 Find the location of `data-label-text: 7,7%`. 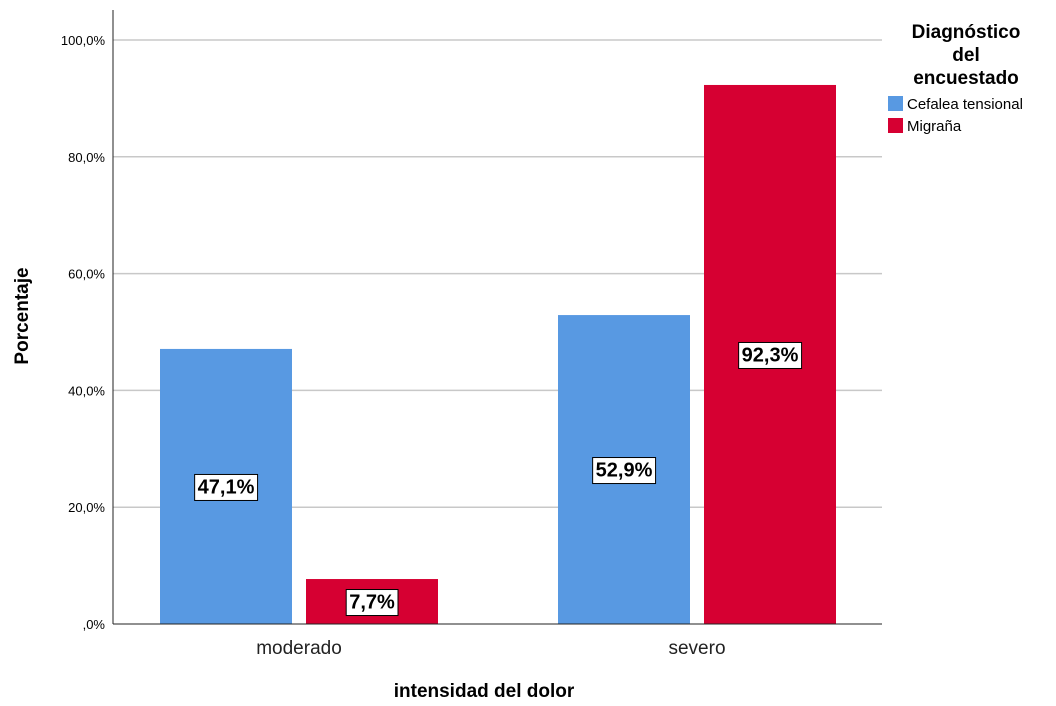

data-label-text: 7,7% is located at coordinates (372, 603).